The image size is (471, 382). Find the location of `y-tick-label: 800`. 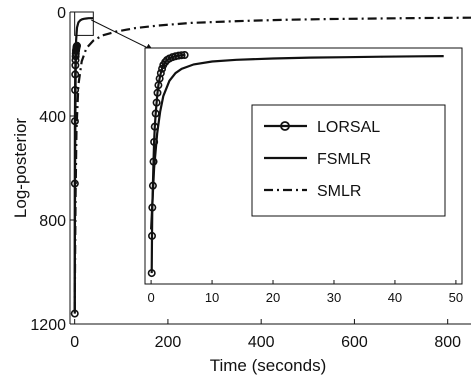

y-tick-label: 800 is located at coordinates (52, 221).